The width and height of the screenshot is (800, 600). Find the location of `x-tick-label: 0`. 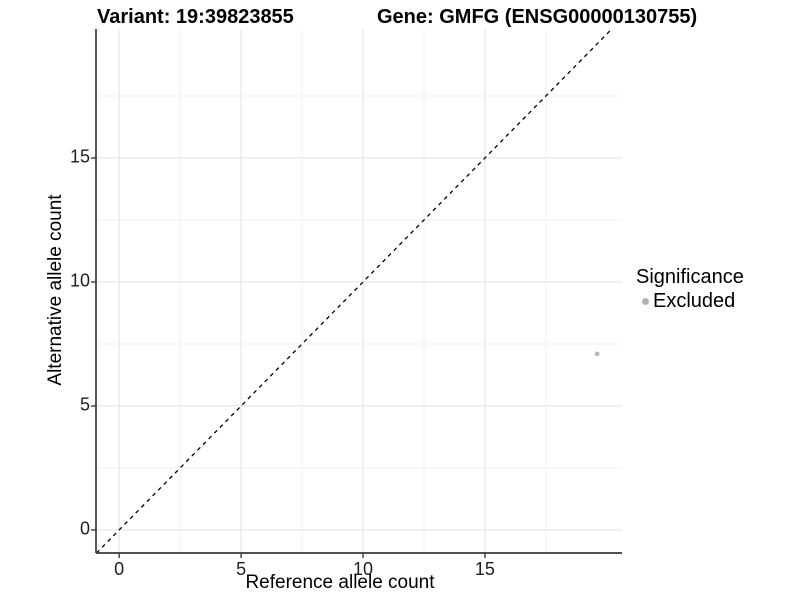

x-tick-label: 0 is located at coordinates (119, 569).